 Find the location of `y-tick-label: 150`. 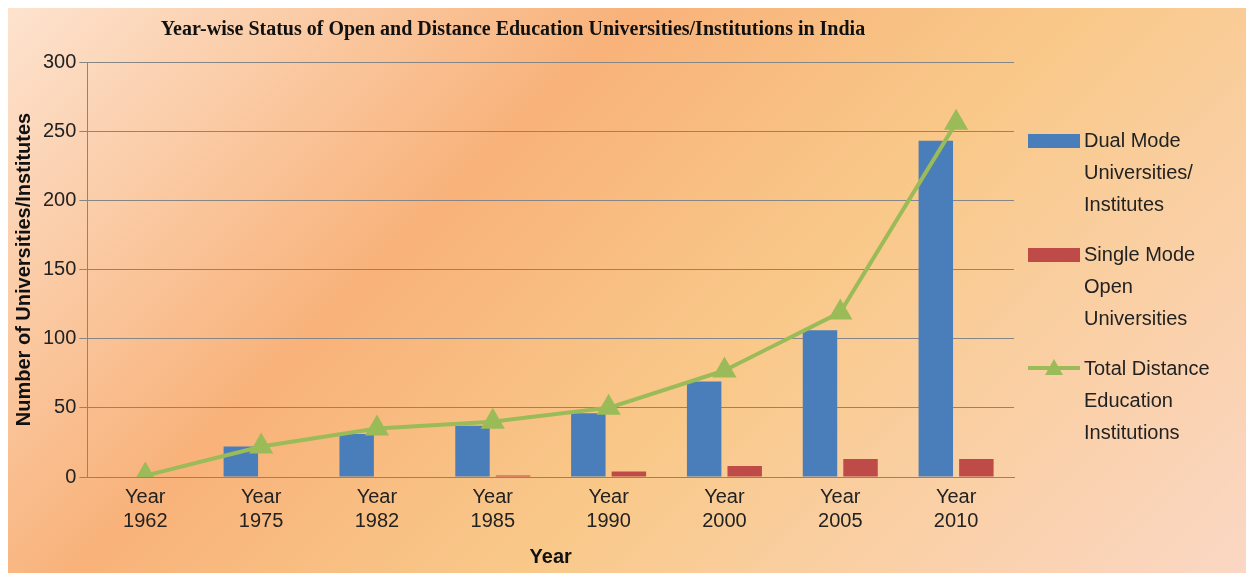

y-tick-label: 150 is located at coordinates (59, 268).